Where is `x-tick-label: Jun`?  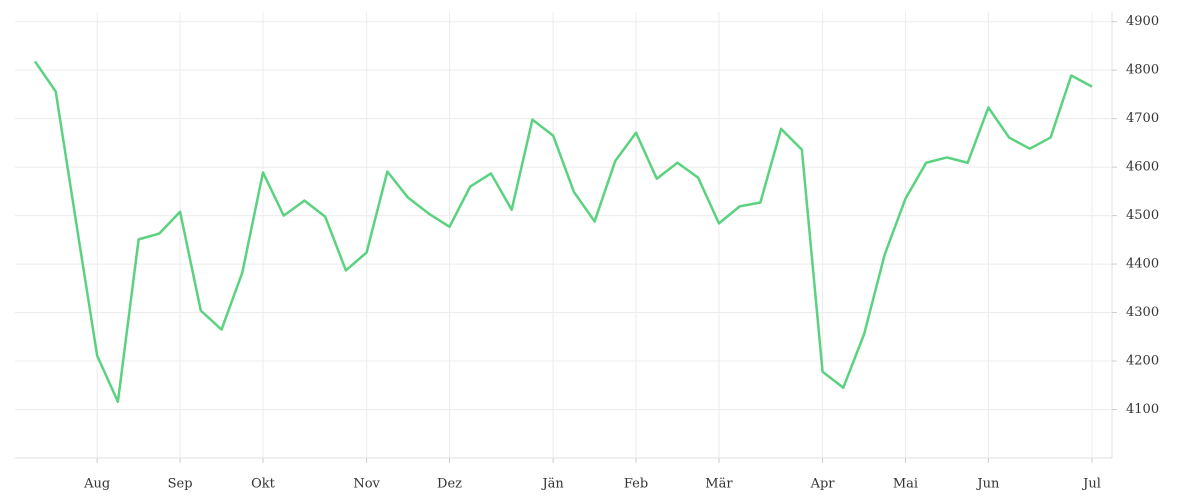
x-tick-label: Jun is located at coordinates (987, 484).